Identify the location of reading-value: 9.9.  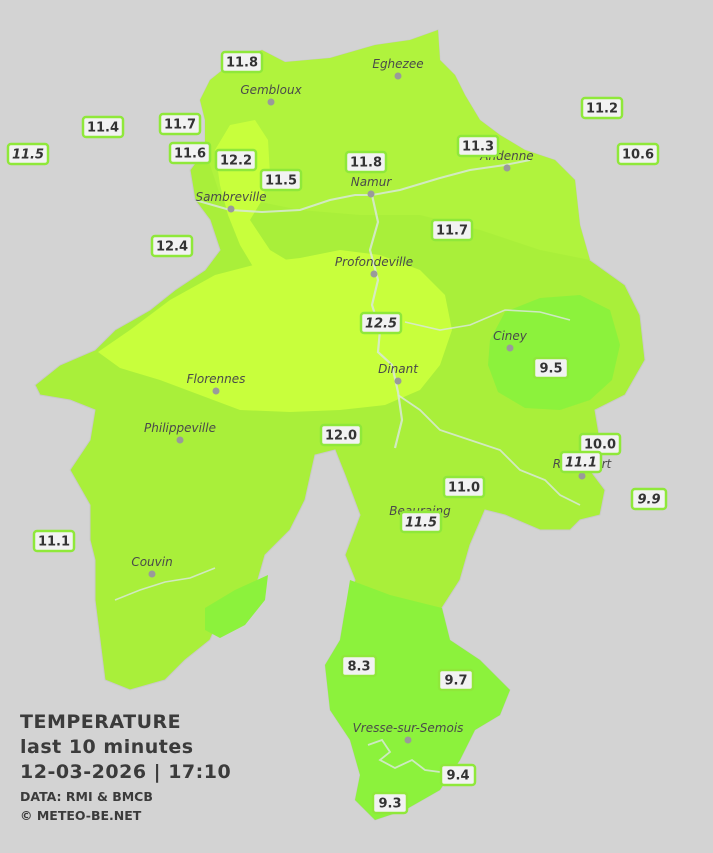
(648, 500).